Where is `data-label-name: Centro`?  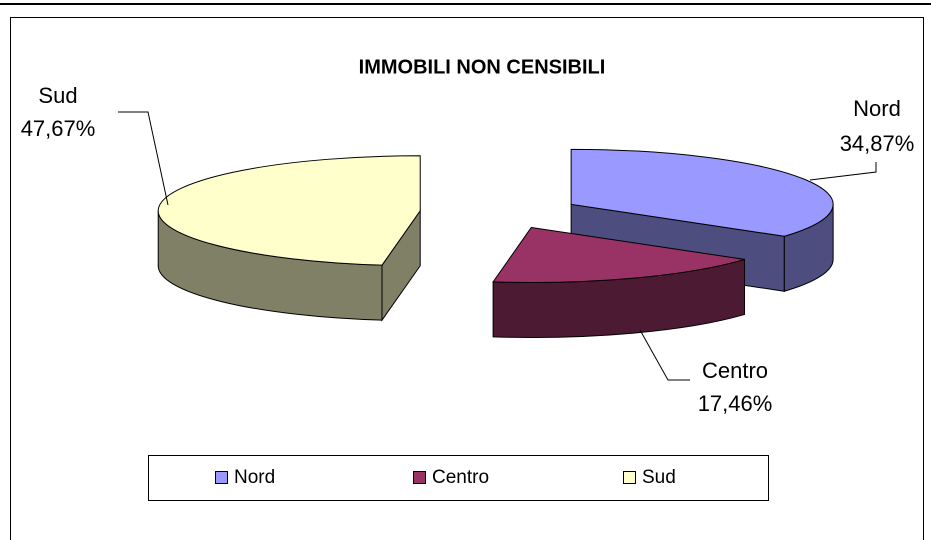
data-label-name: Centro is located at coordinates (735, 370).